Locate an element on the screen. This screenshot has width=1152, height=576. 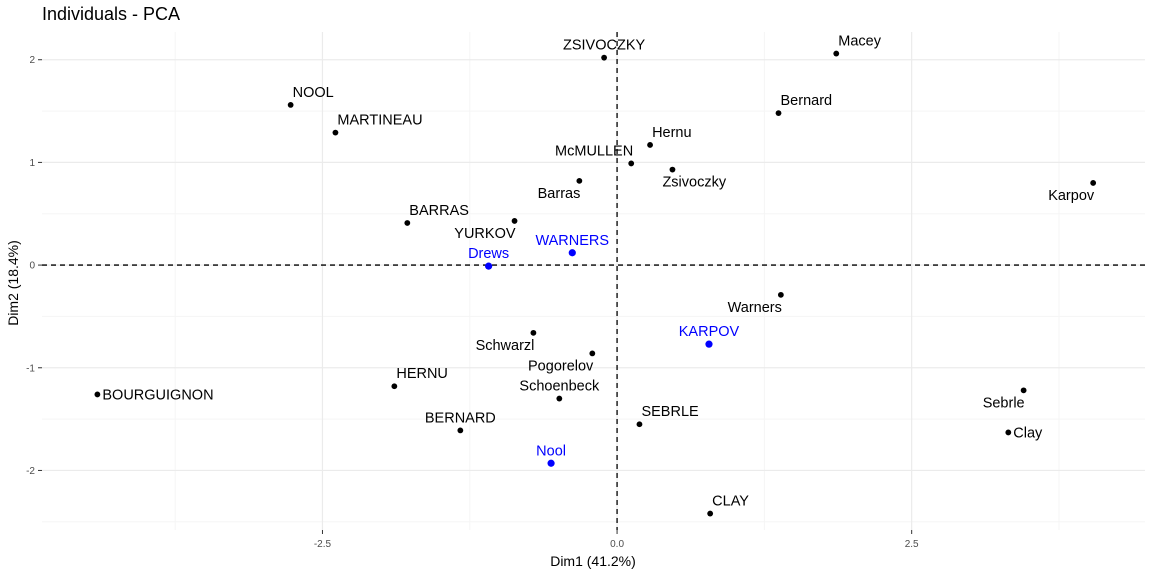
point-label-nool: Nool is located at coordinates (551, 451).